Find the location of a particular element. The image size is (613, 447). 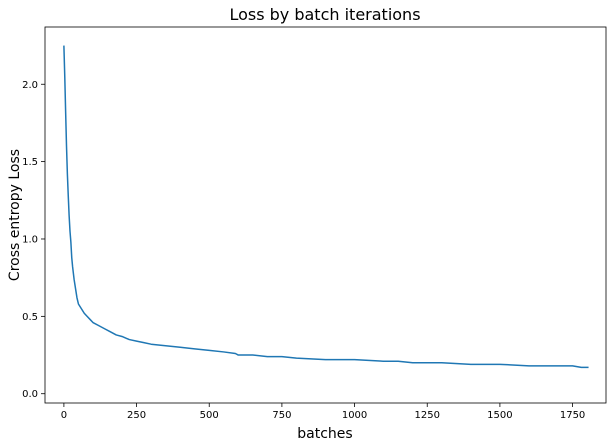

y-tick-label: 0.0 is located at coordinates (30, 394).